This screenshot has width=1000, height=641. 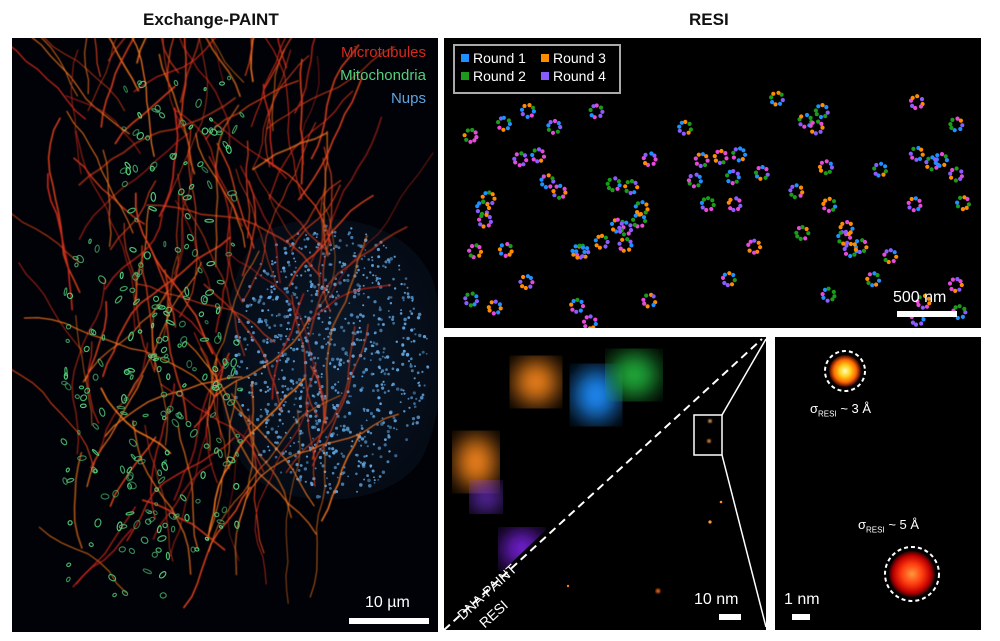 I want to click on spot-small, so click(x=845, y=371).